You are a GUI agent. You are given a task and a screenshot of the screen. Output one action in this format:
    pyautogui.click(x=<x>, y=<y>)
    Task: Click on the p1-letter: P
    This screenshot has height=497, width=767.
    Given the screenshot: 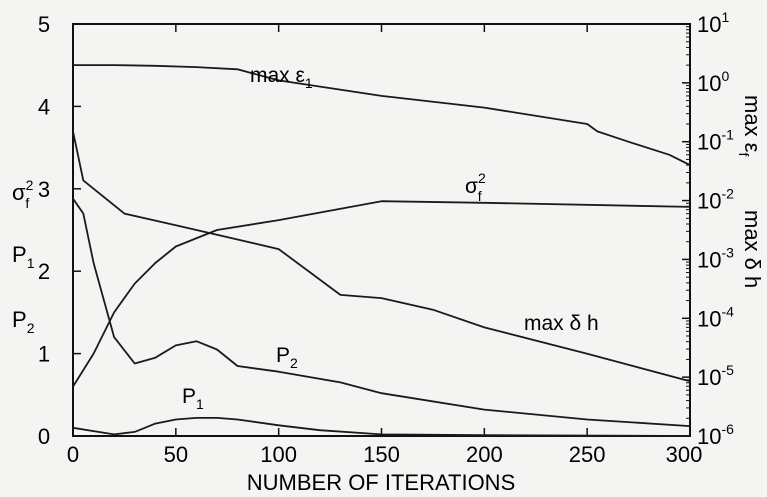 What is the action you would take?
    pyautogui.click(x=19, y=254)
    